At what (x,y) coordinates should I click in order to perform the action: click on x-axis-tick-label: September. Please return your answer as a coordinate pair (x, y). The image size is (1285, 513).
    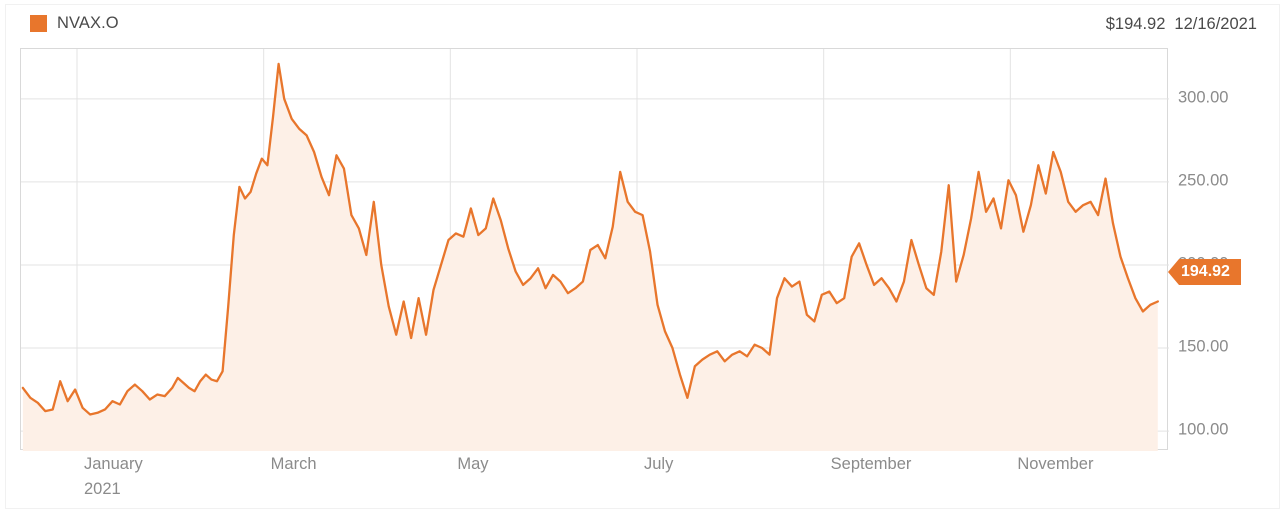
    Looking at the image, I should click on (871, 464).